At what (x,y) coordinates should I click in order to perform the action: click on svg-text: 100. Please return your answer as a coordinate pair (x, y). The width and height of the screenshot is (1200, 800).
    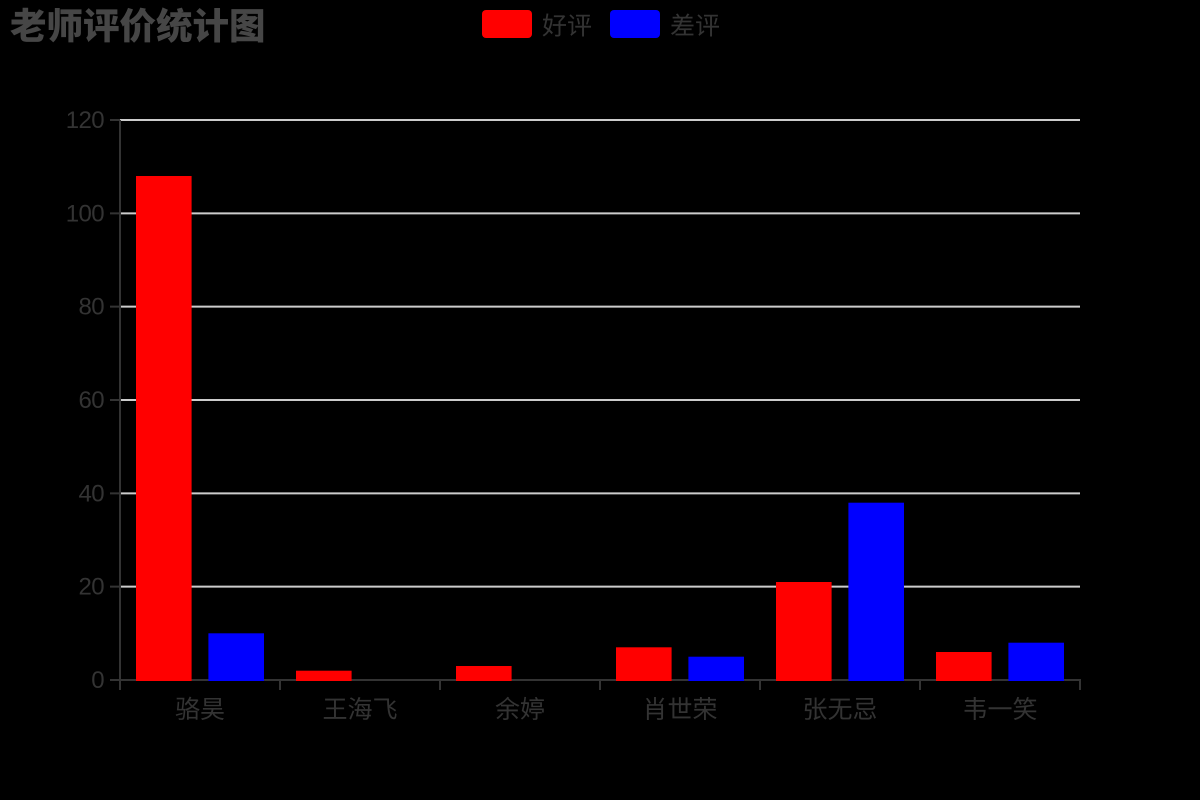
    Looking at the image, I should click on (85, 213).